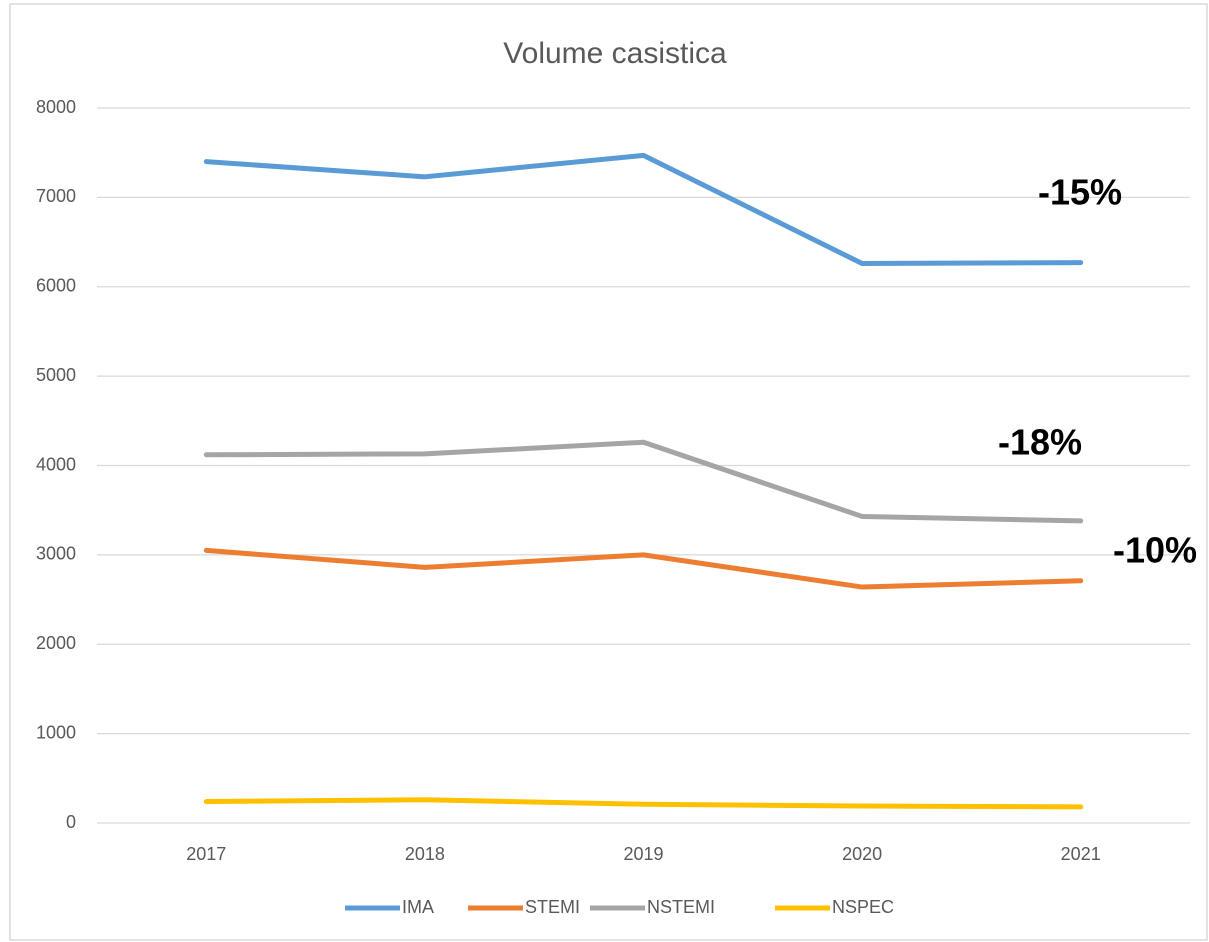 The height and width of the screenshot is (942, 1209). What do you see at coordinates (681, 907) in the screenshot?
I see `legend-label: NSTEMI` at bounding box center [681, 907].